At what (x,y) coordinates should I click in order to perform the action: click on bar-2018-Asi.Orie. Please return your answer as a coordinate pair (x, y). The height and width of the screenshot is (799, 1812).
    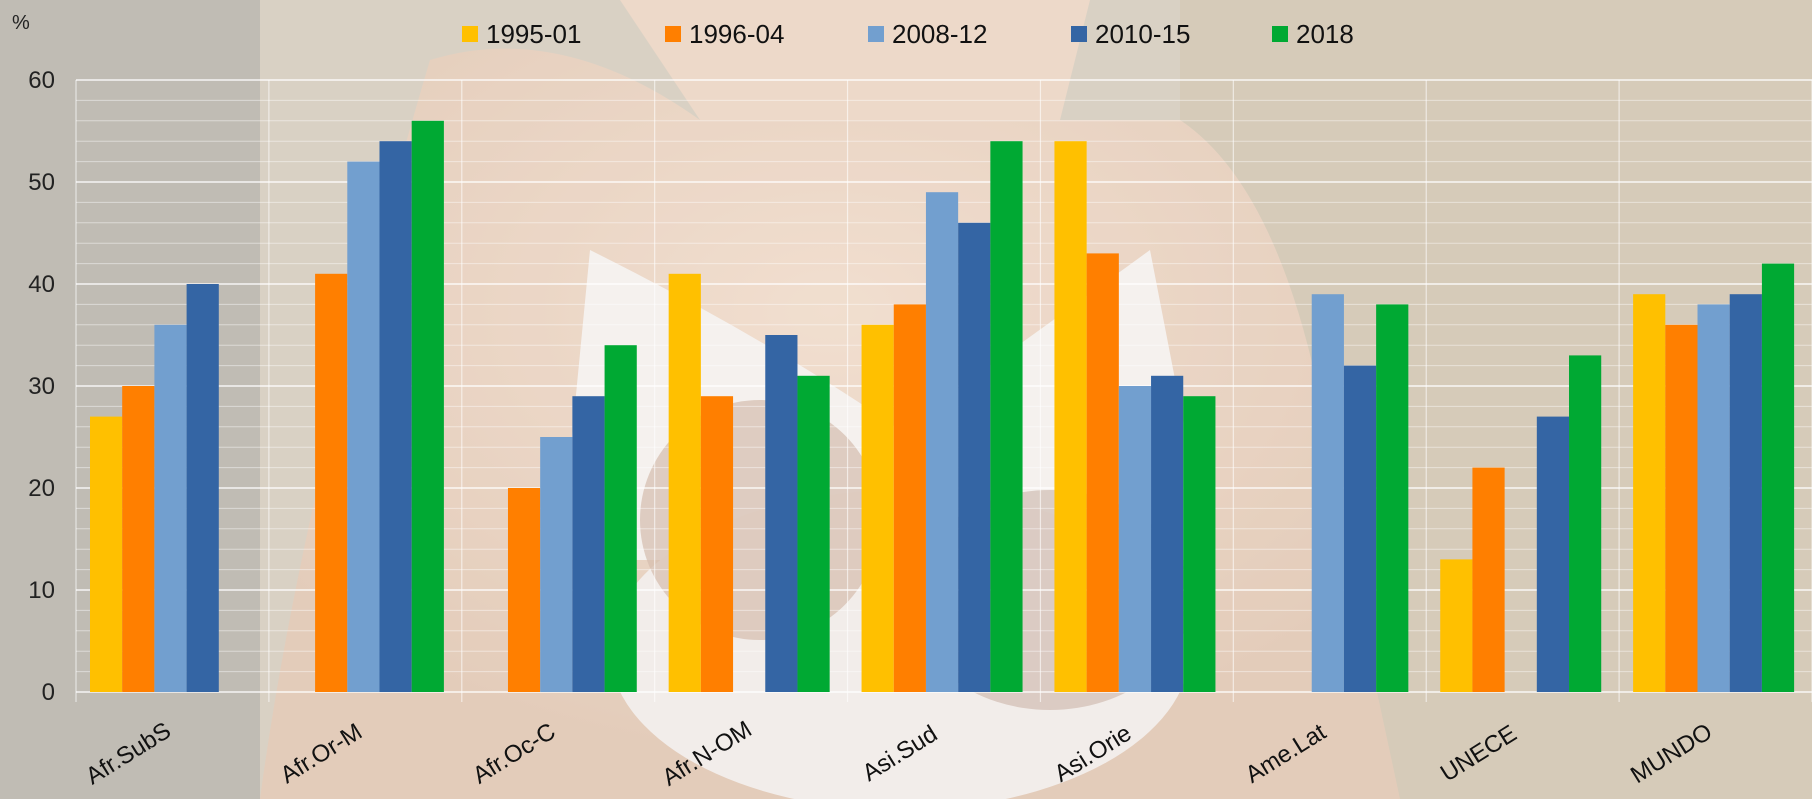
    Looking at the image, I should click on (1199, 544).